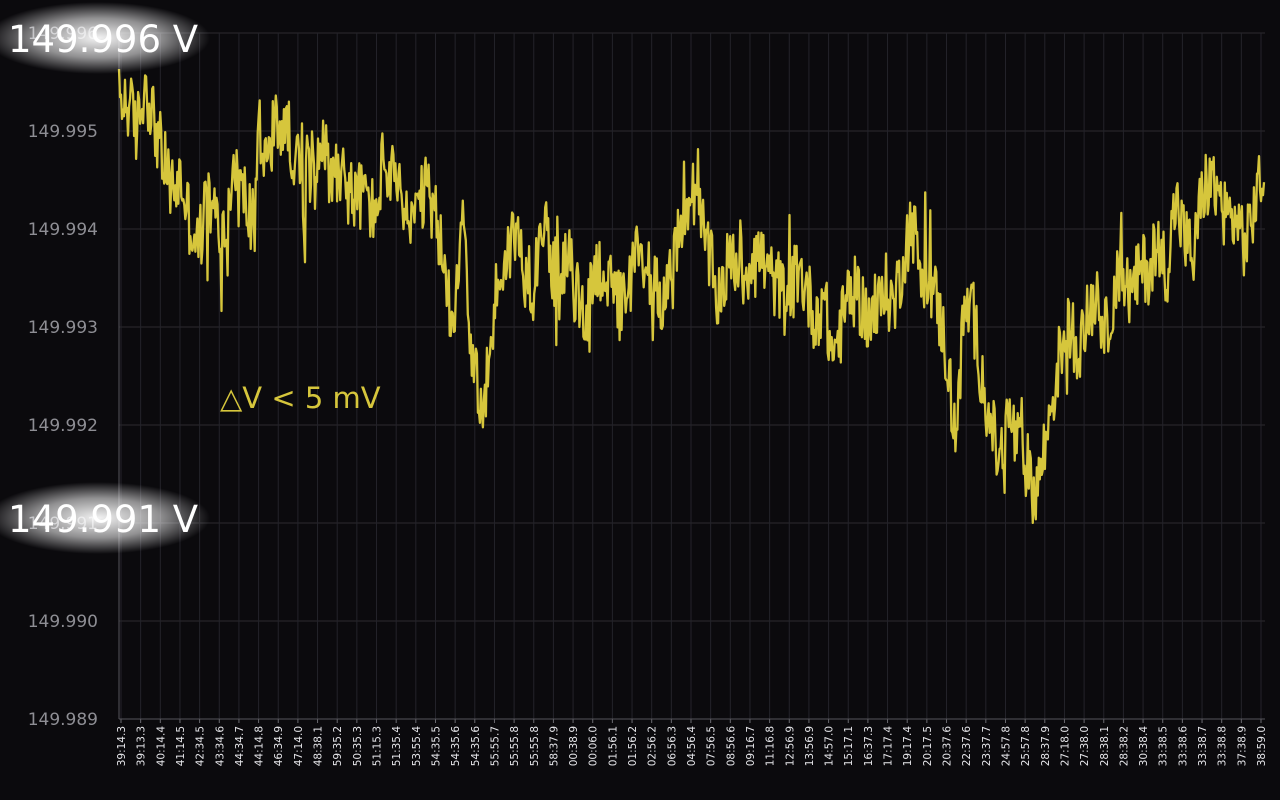 This screenshot has height=800, width=1280. I want to click on y-tick-label: 149.989, so click(63, 720).